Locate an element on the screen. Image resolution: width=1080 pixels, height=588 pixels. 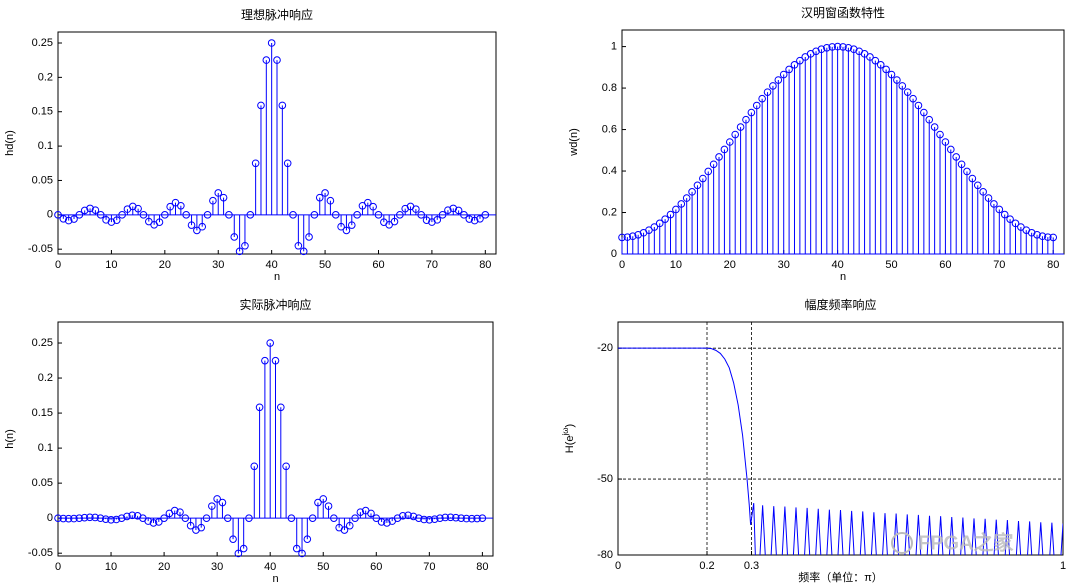
y-tick-label: 0.1 is located at coordinates (45, 146).